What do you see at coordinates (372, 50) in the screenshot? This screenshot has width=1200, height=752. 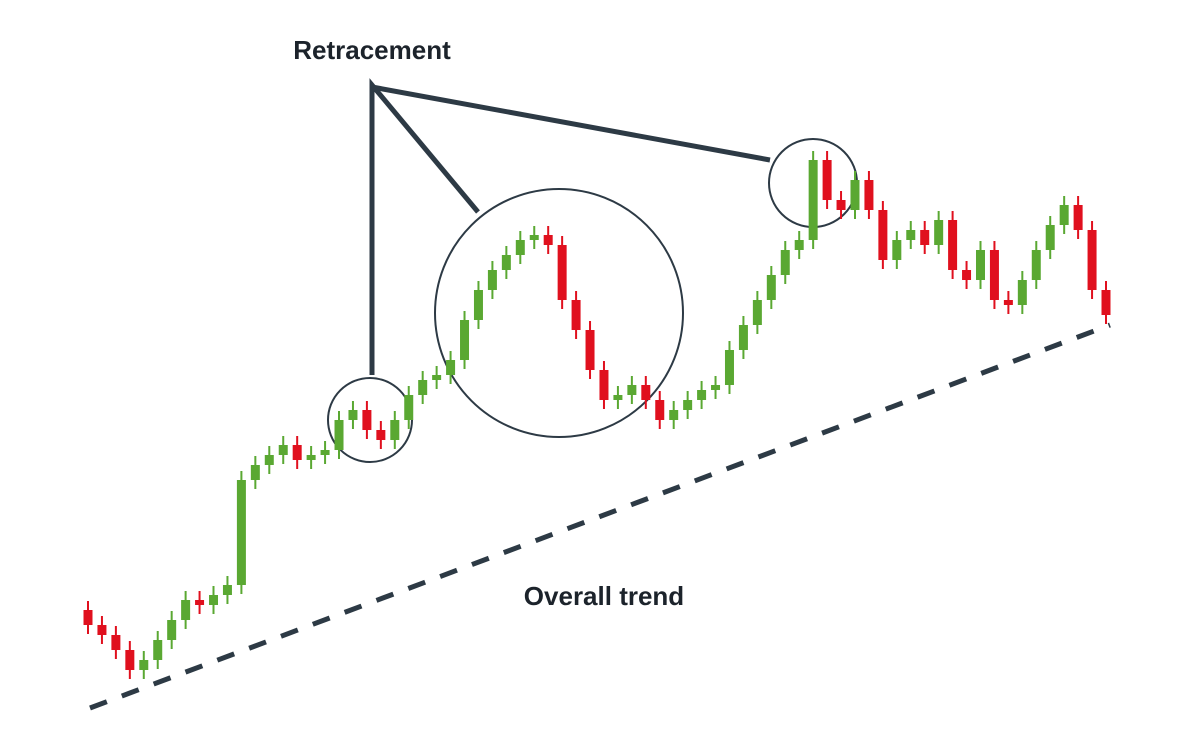 I see `annotation-label: Retracement` at bounding box center [372, 50].